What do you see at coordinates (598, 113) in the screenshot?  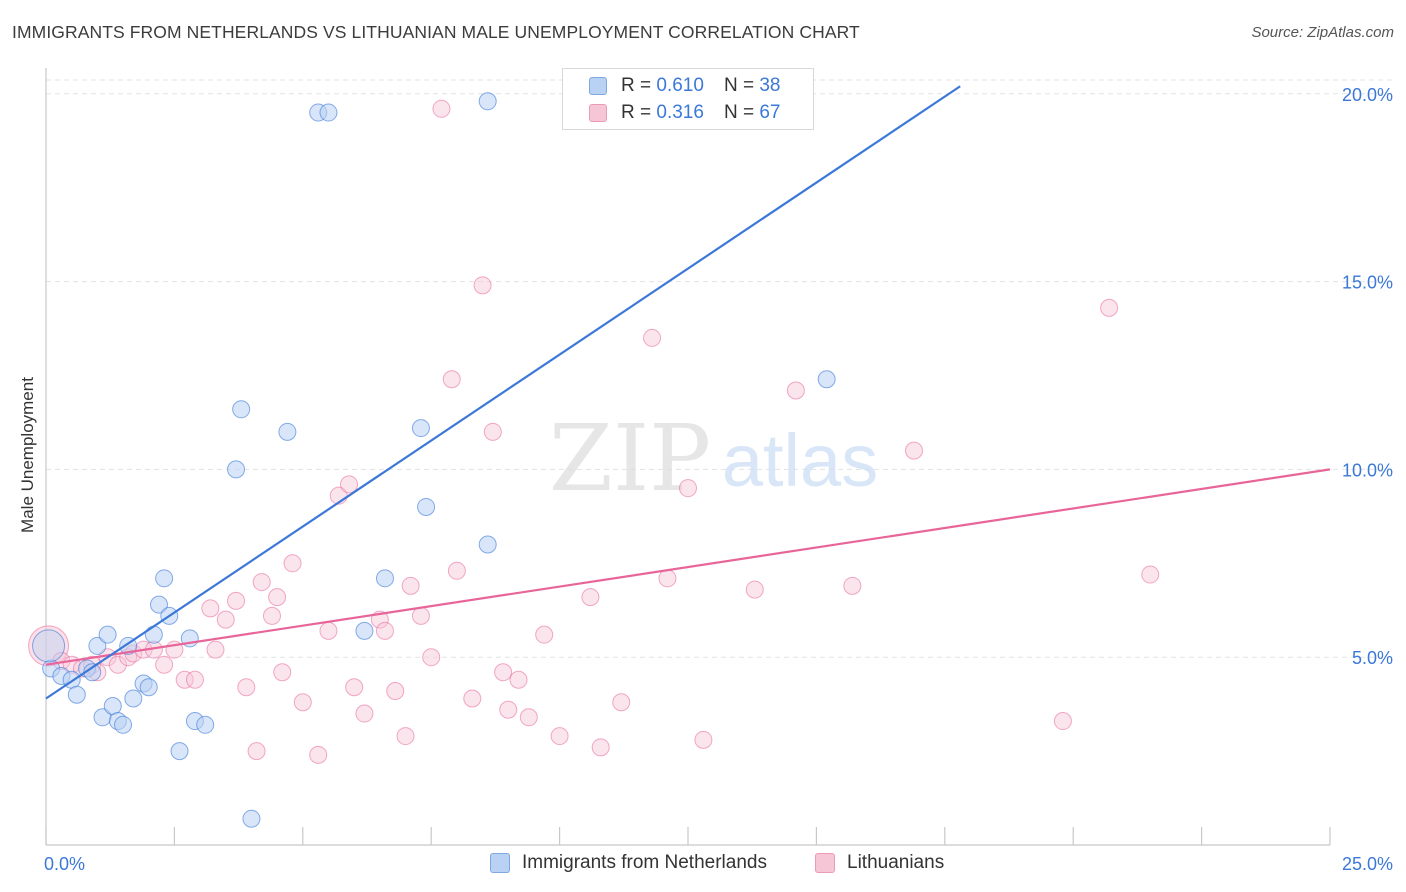 I see `legend-swatch-pink` at bounding box center [598, 113].